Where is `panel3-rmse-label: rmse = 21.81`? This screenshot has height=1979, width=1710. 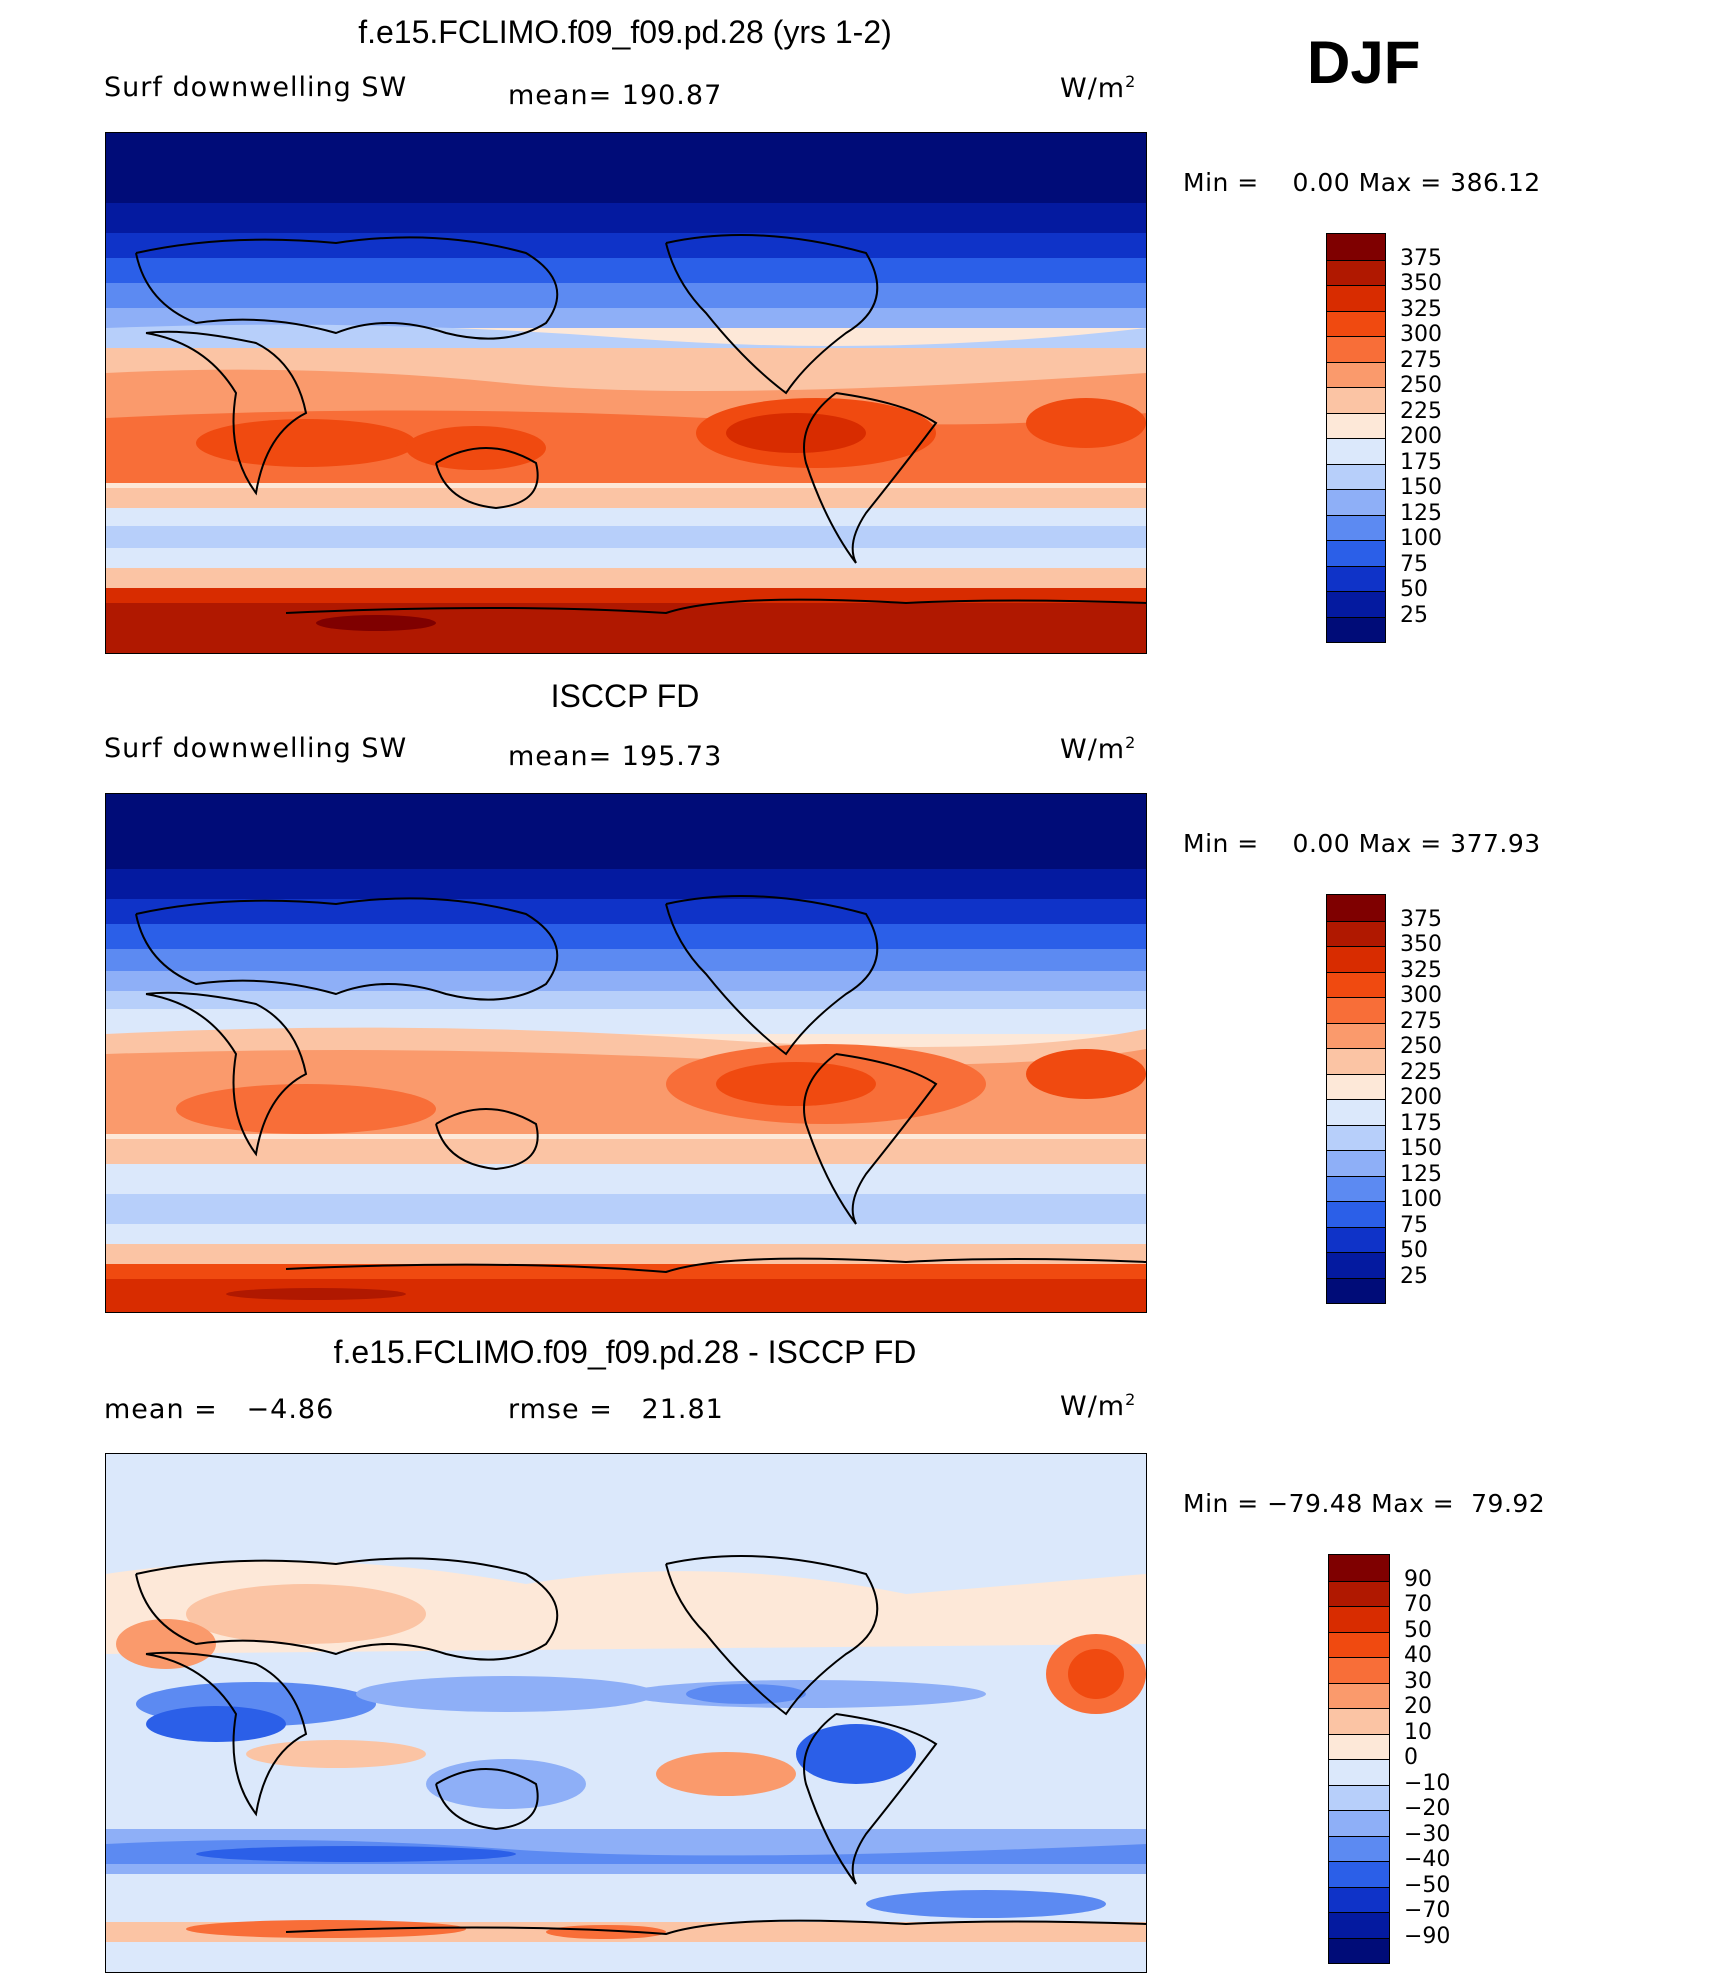
panel3-rmse-label: rmse = 21.81 is located at coordinates (616, 1409).